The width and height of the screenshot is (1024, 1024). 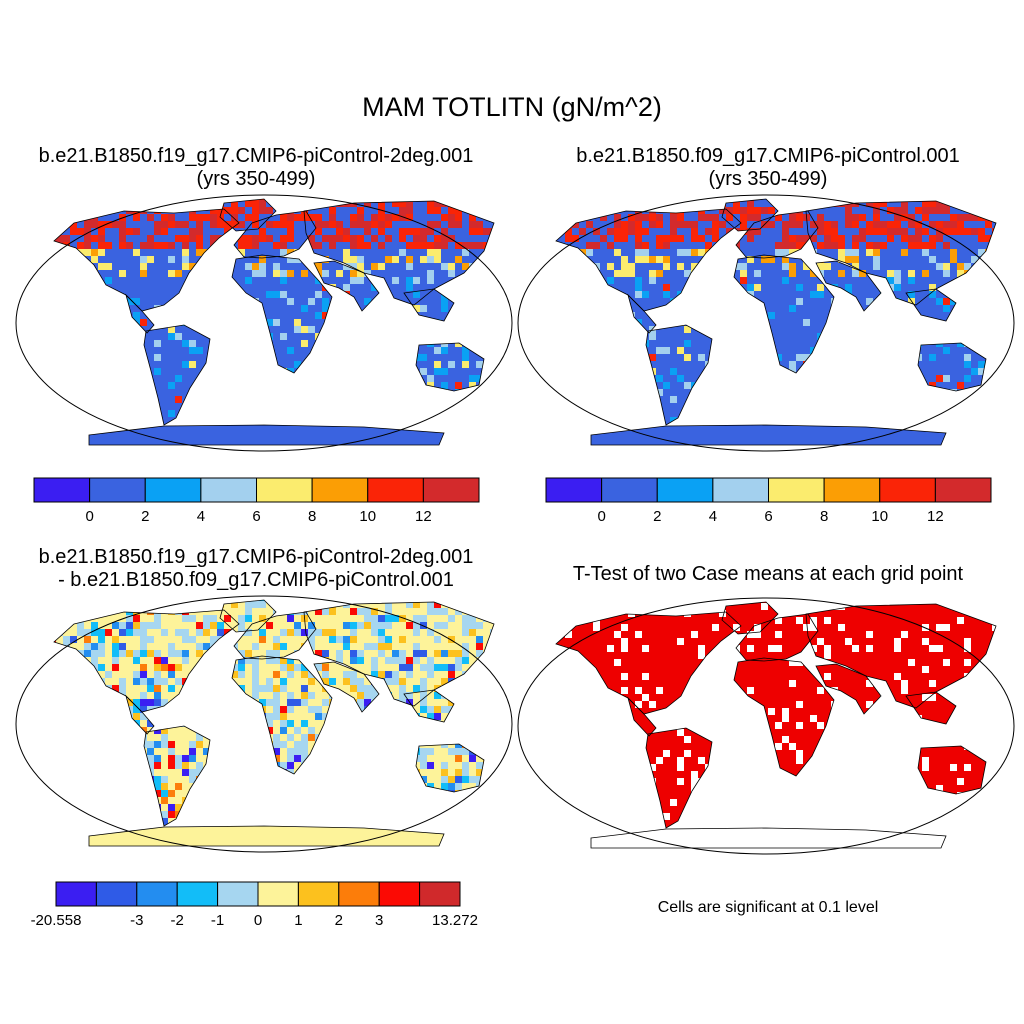 What do you see at coordinates (256, 516) in the screenshot?
I see `colorbar-panel-1-label-3: 6` at bounding box center [256, 516].